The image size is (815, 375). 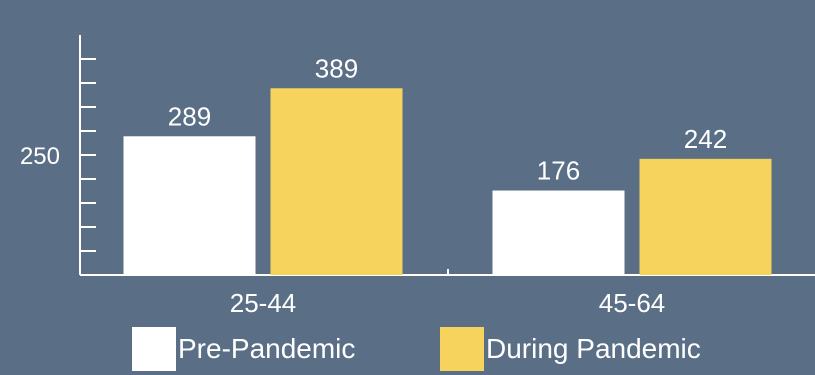 What do you see at coordinates (632, 303) in the screenshot?
I see `x-tick-label-45-64: 45-64` at bounding box center [632, 303].